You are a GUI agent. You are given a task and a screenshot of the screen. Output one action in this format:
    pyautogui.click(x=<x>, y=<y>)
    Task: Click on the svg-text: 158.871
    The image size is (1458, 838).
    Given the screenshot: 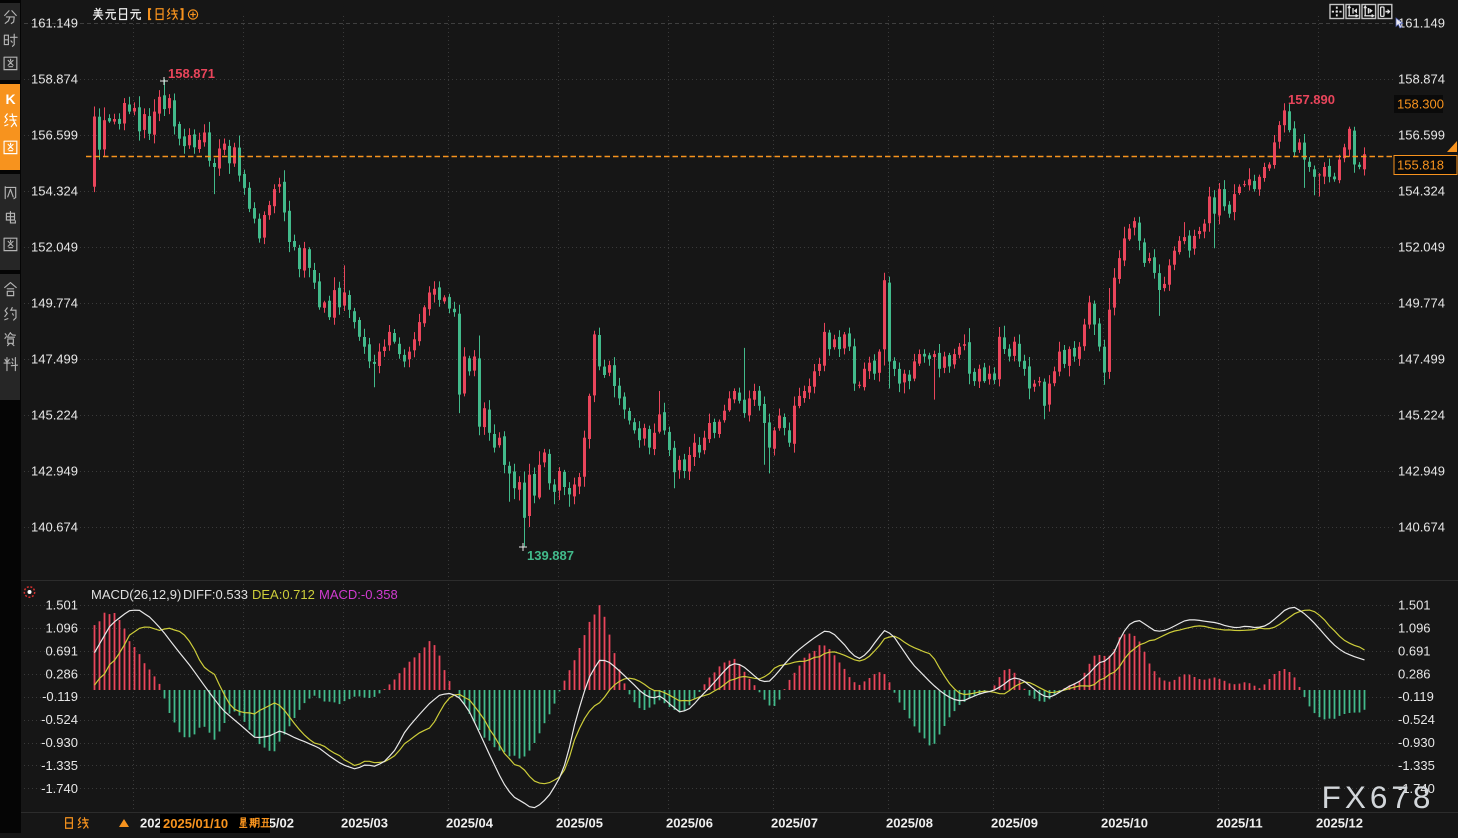 What is the action you would take?
    pyautogui.click(x=191, y=73)
    